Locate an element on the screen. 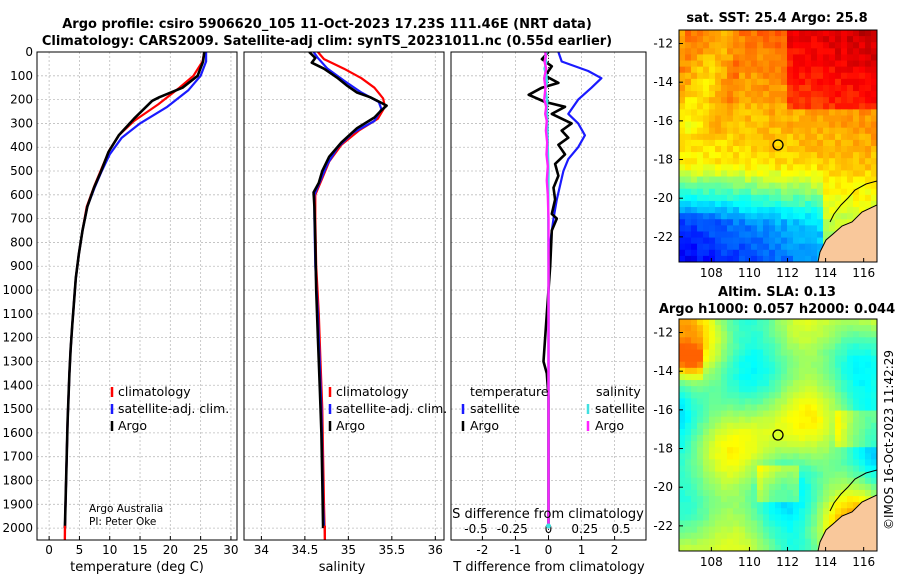 The width and height of the screenshot is (900, 580). depth-tick-label: 900 is located at coordinates (21, 266).